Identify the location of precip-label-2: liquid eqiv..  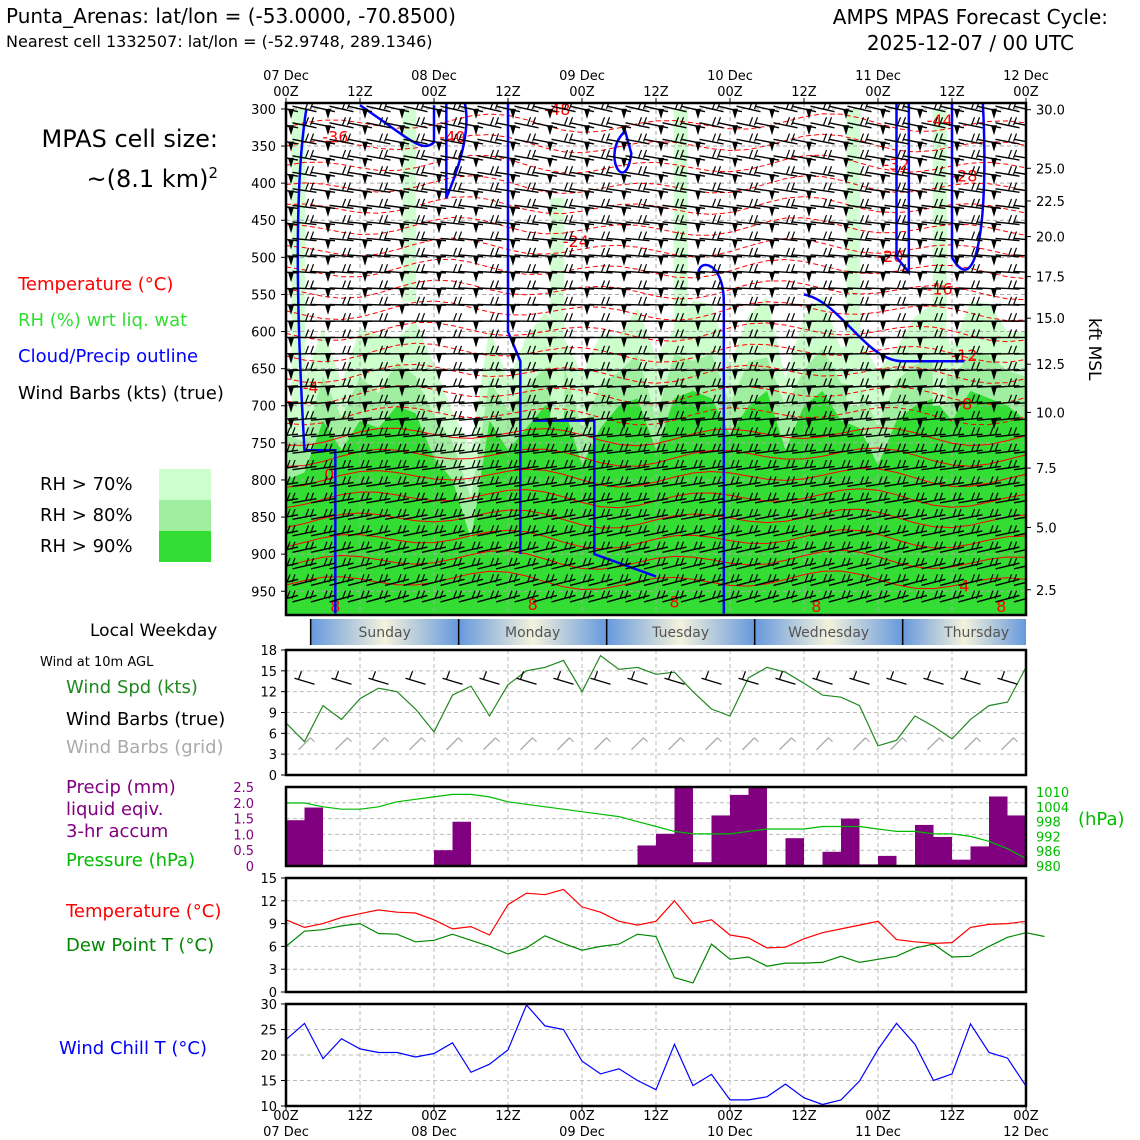
(115, 809).